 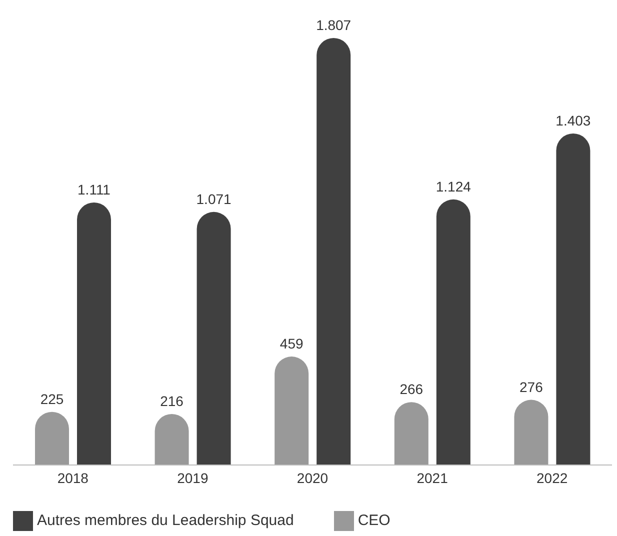 I want to click on data-label: 1.124, so click(x=454, y=186).